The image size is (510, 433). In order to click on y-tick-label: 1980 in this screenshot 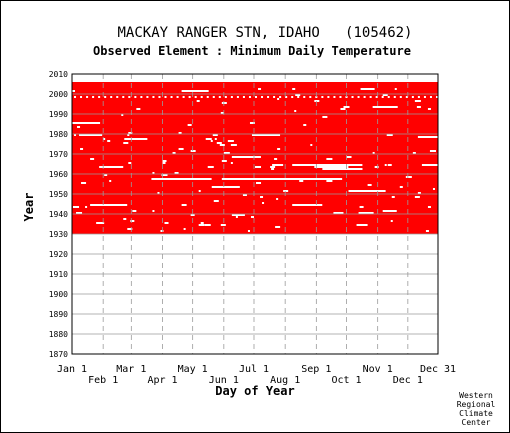, I will do `click(58, 134)`.